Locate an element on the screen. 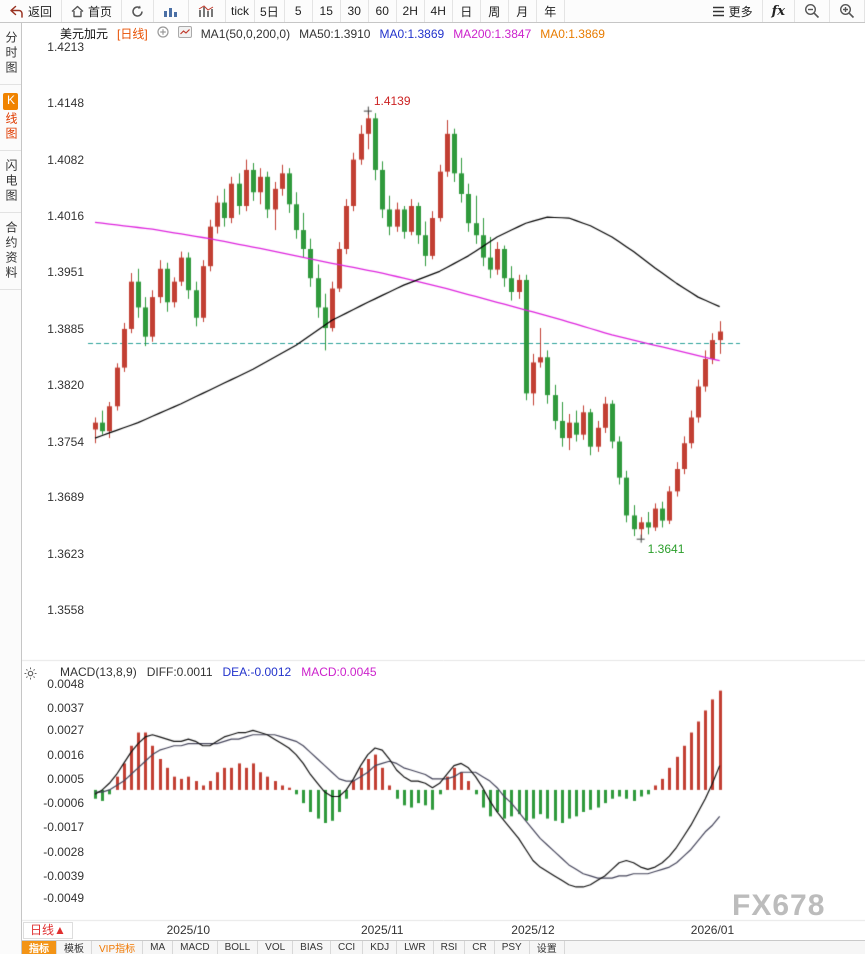 This screenshot has width=865, height=954. histogram-button is located at coordinates (208, 11).